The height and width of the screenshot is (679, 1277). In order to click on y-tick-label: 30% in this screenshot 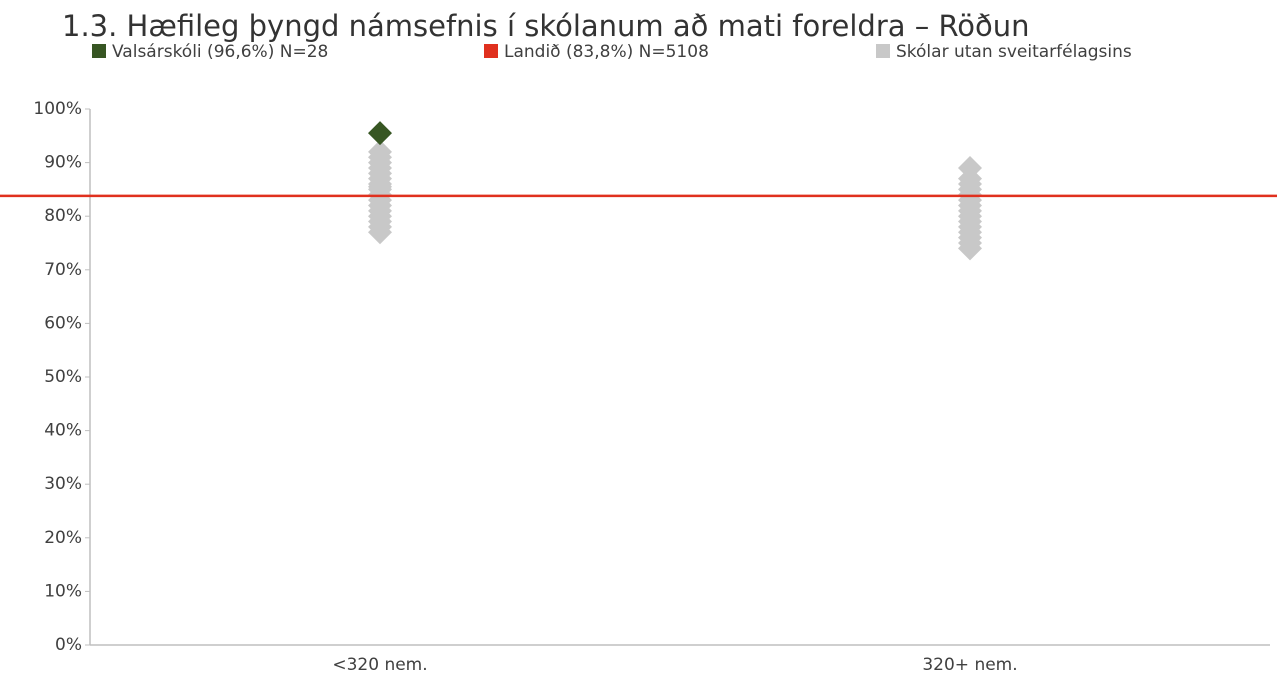, I will do `click(63, 484)`.